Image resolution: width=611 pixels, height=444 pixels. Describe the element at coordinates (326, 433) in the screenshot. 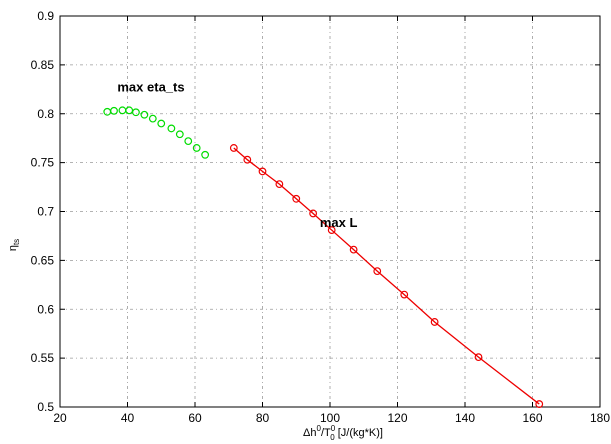

I see `x-axis-label-slash: /T` at that location.